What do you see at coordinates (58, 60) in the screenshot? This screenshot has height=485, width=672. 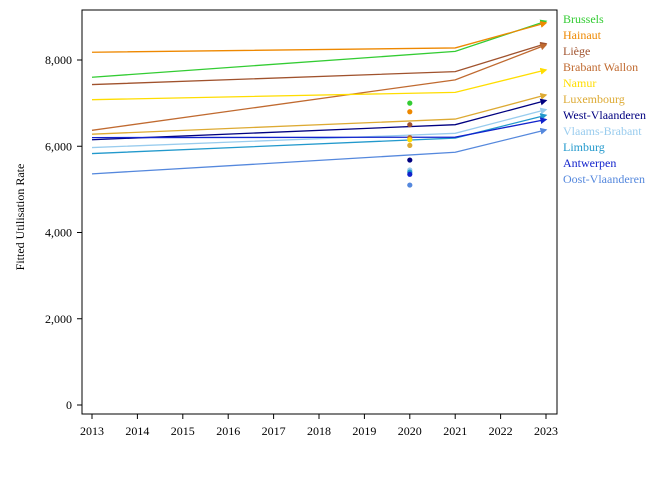 I see `y-tick-label: 8,000` at bounding box center [58, 60].